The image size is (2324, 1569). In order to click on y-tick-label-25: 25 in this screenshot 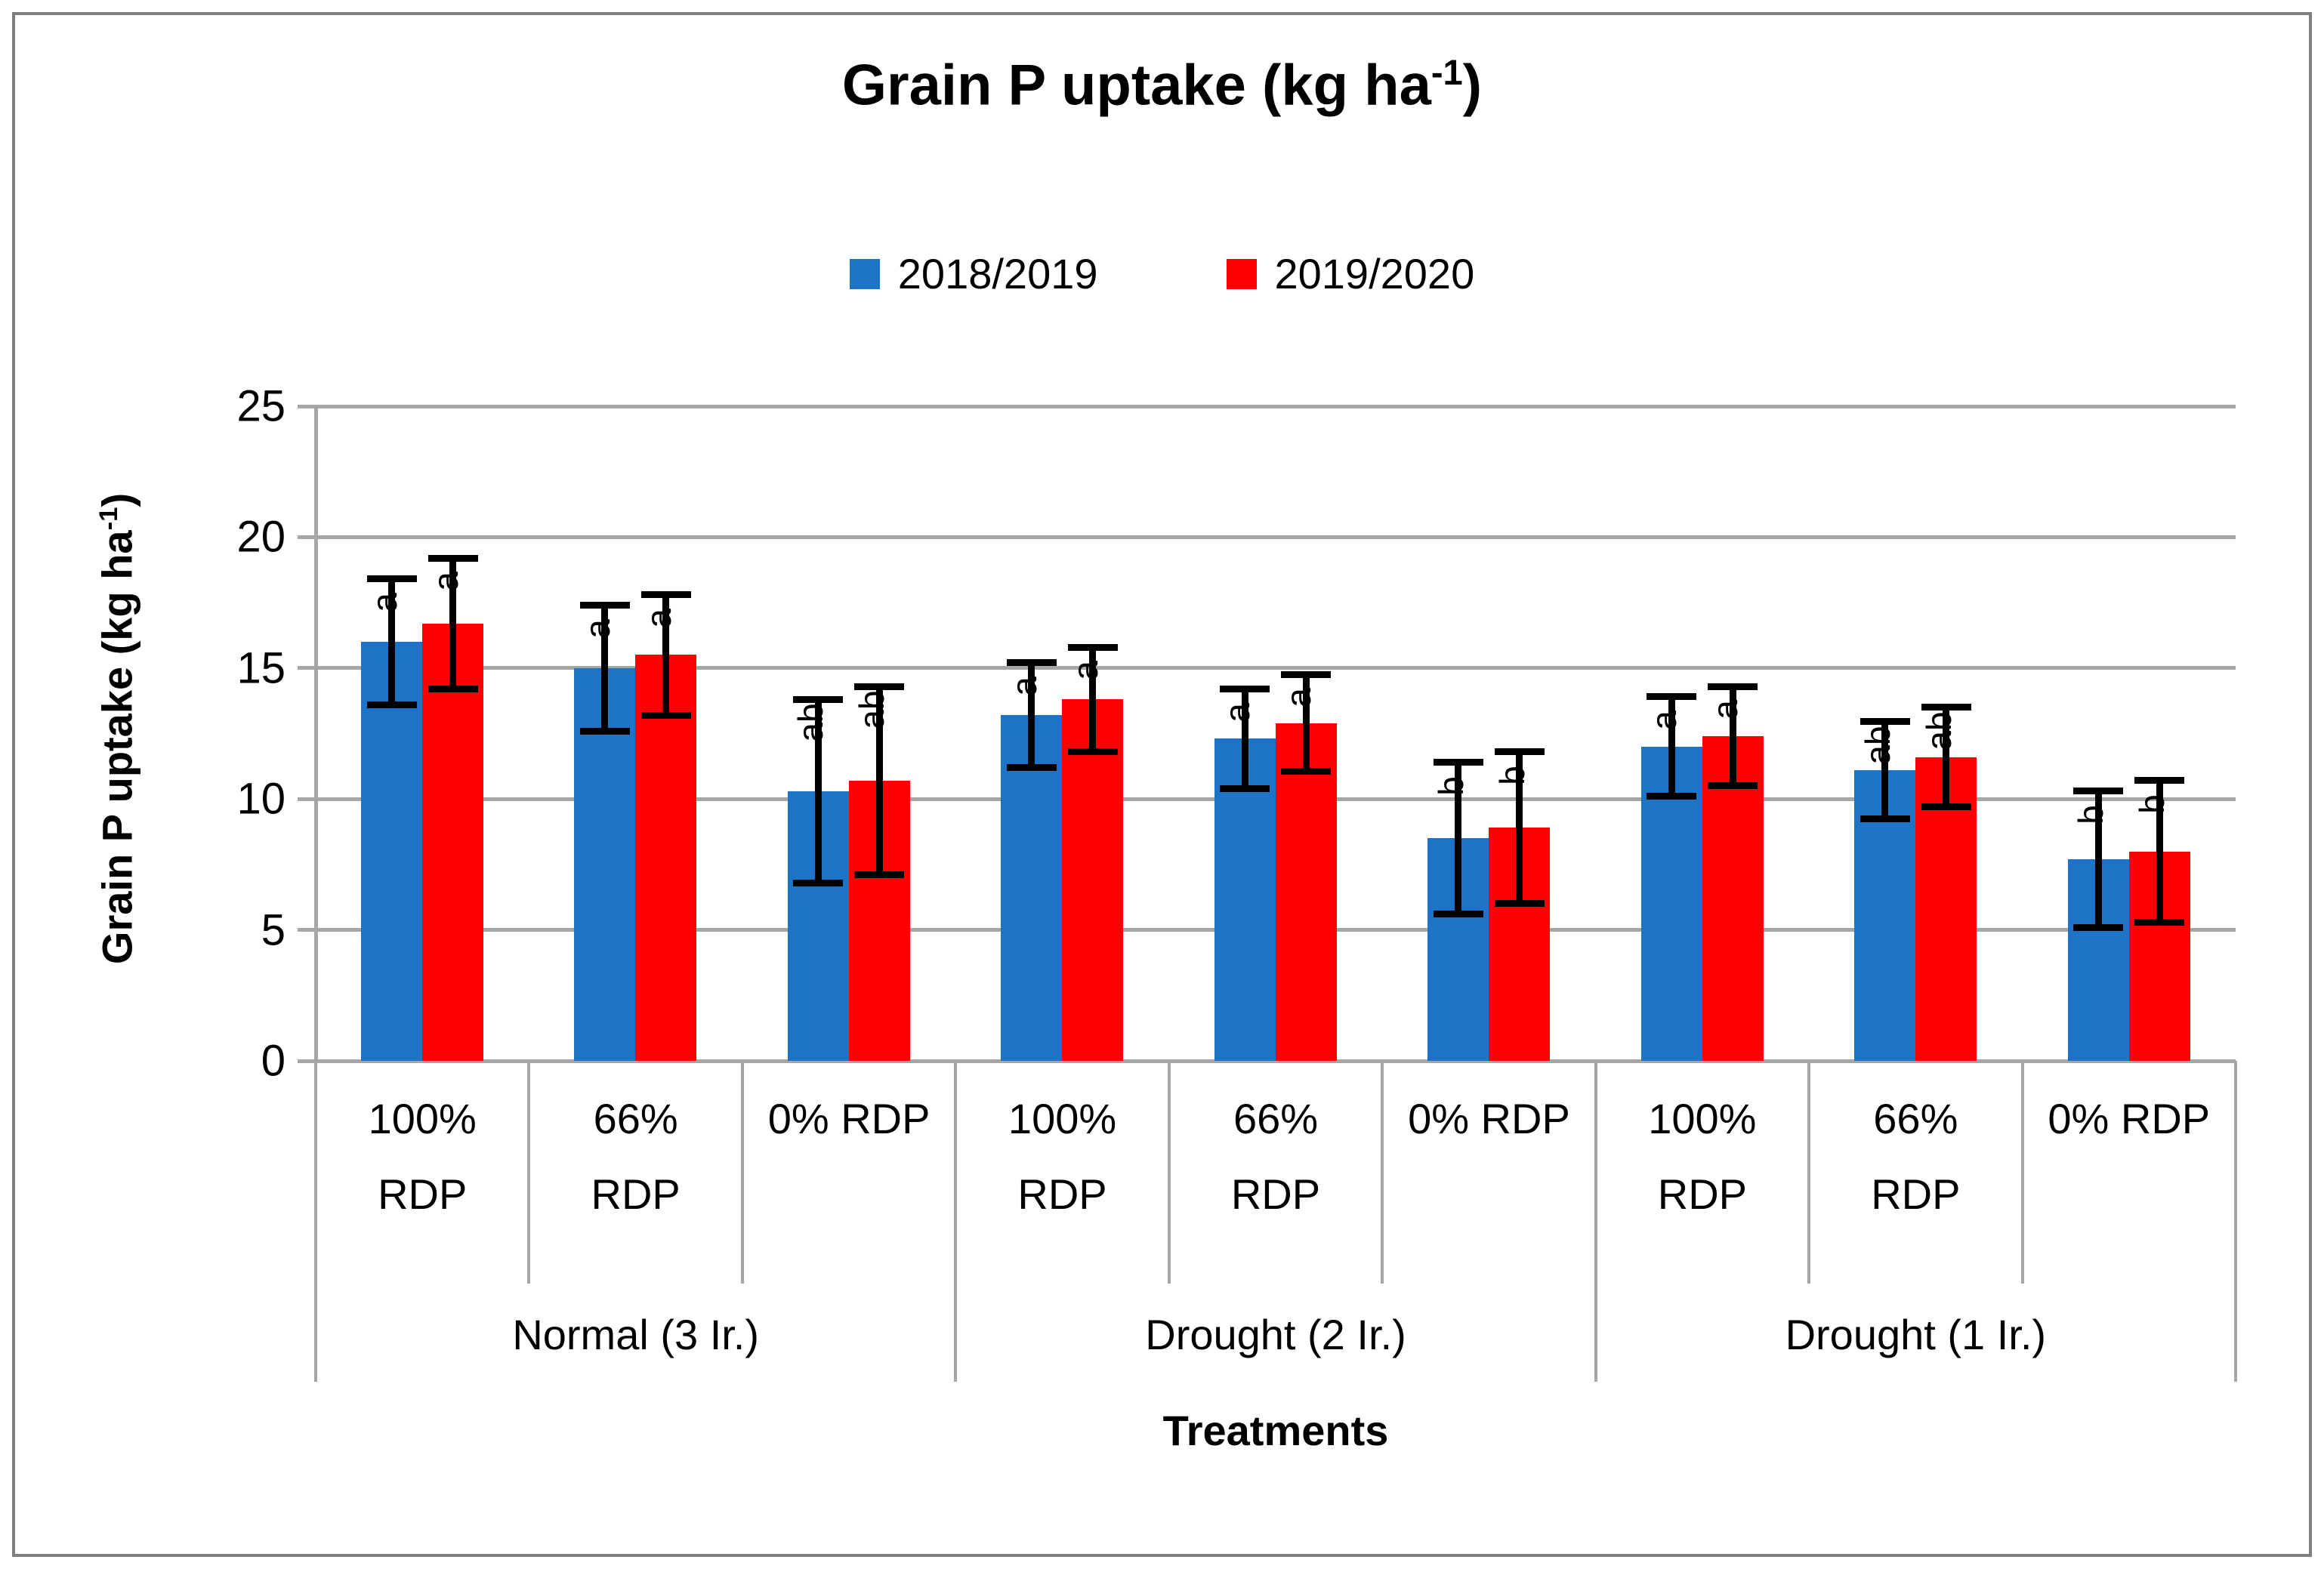, I will do `click(260, 406)`.